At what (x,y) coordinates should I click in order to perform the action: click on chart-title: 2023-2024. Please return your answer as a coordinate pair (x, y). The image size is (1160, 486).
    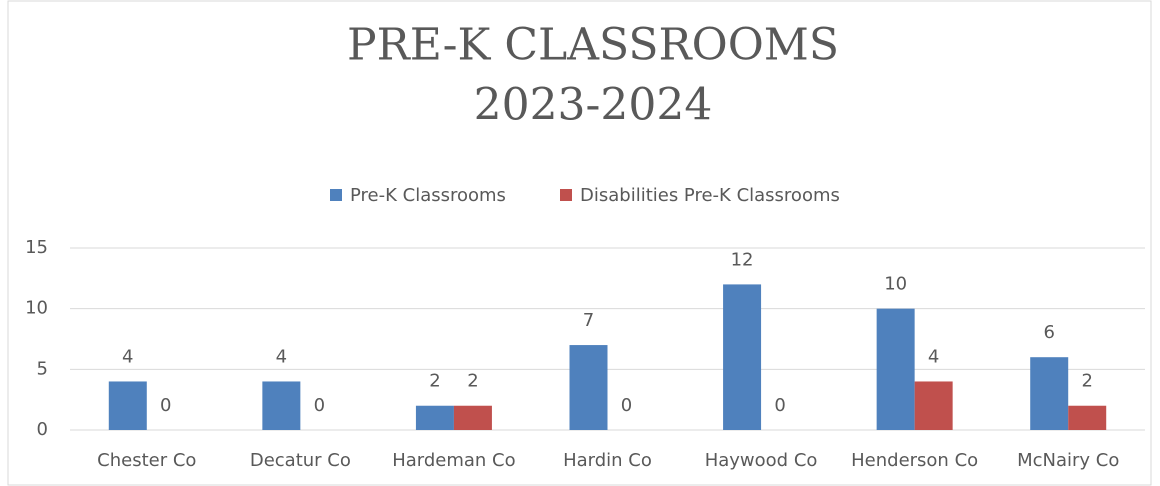
    Looking at the image, I should click on (593, 105).